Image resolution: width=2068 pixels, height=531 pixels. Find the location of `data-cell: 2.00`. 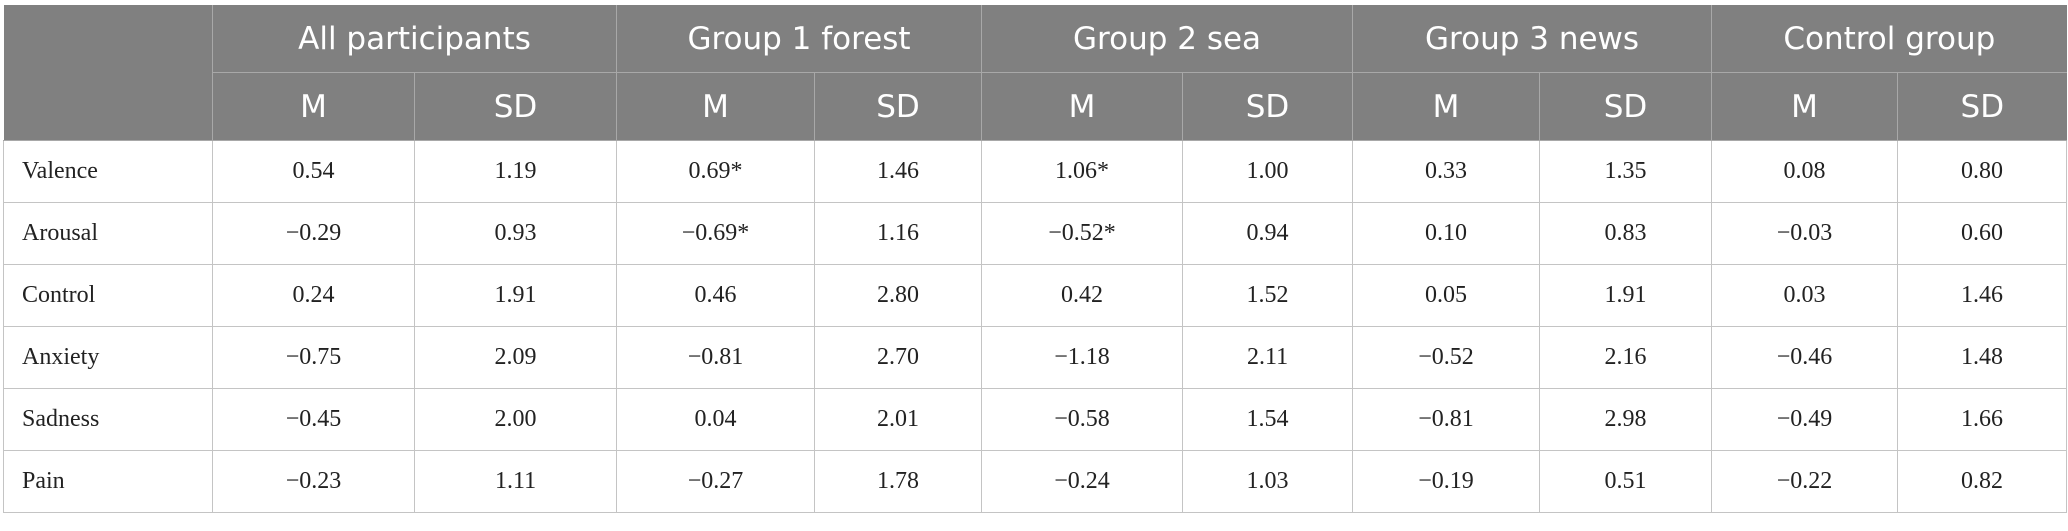

data-cell: 2.00 is located at coordinates (515, 419).